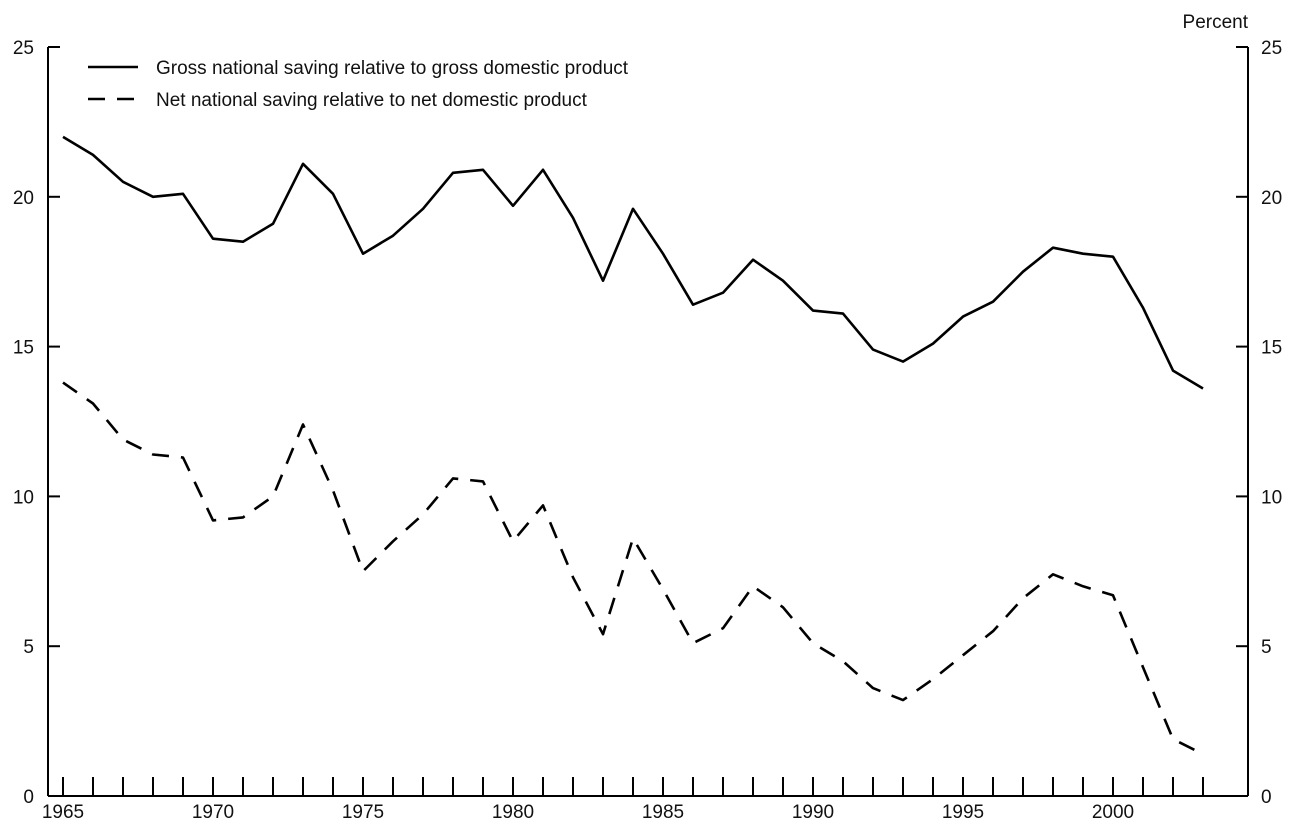  Describe the element at coordinates (1266, 797) in the screenshot. I see `y-tick-label-right: 0` at that location.